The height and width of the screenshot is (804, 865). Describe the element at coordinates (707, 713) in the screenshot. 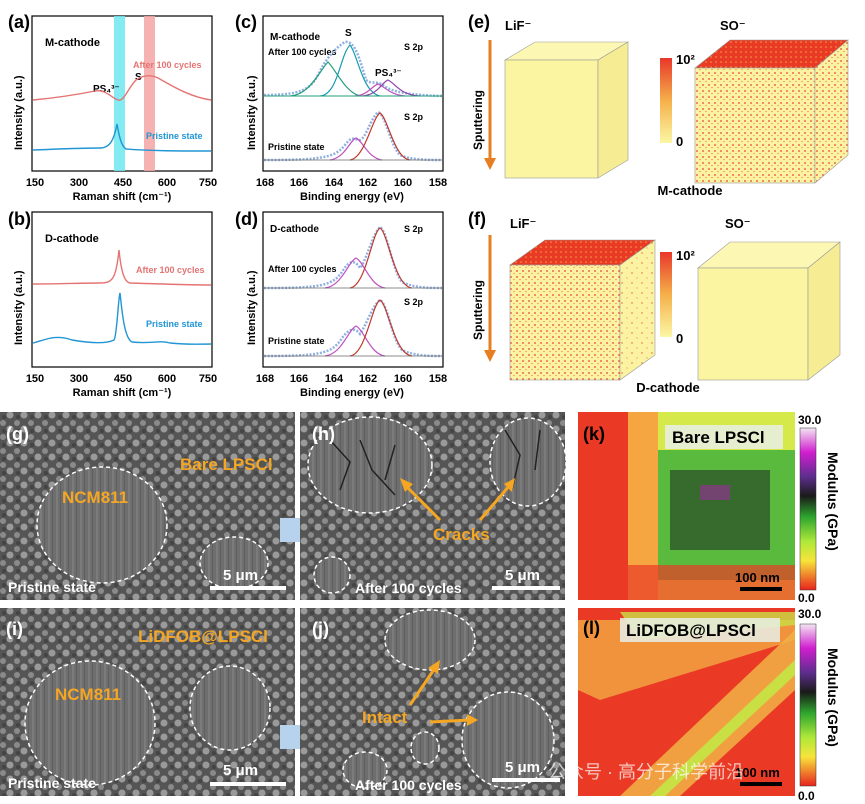

I see `afm-l-diag-band` at that location.